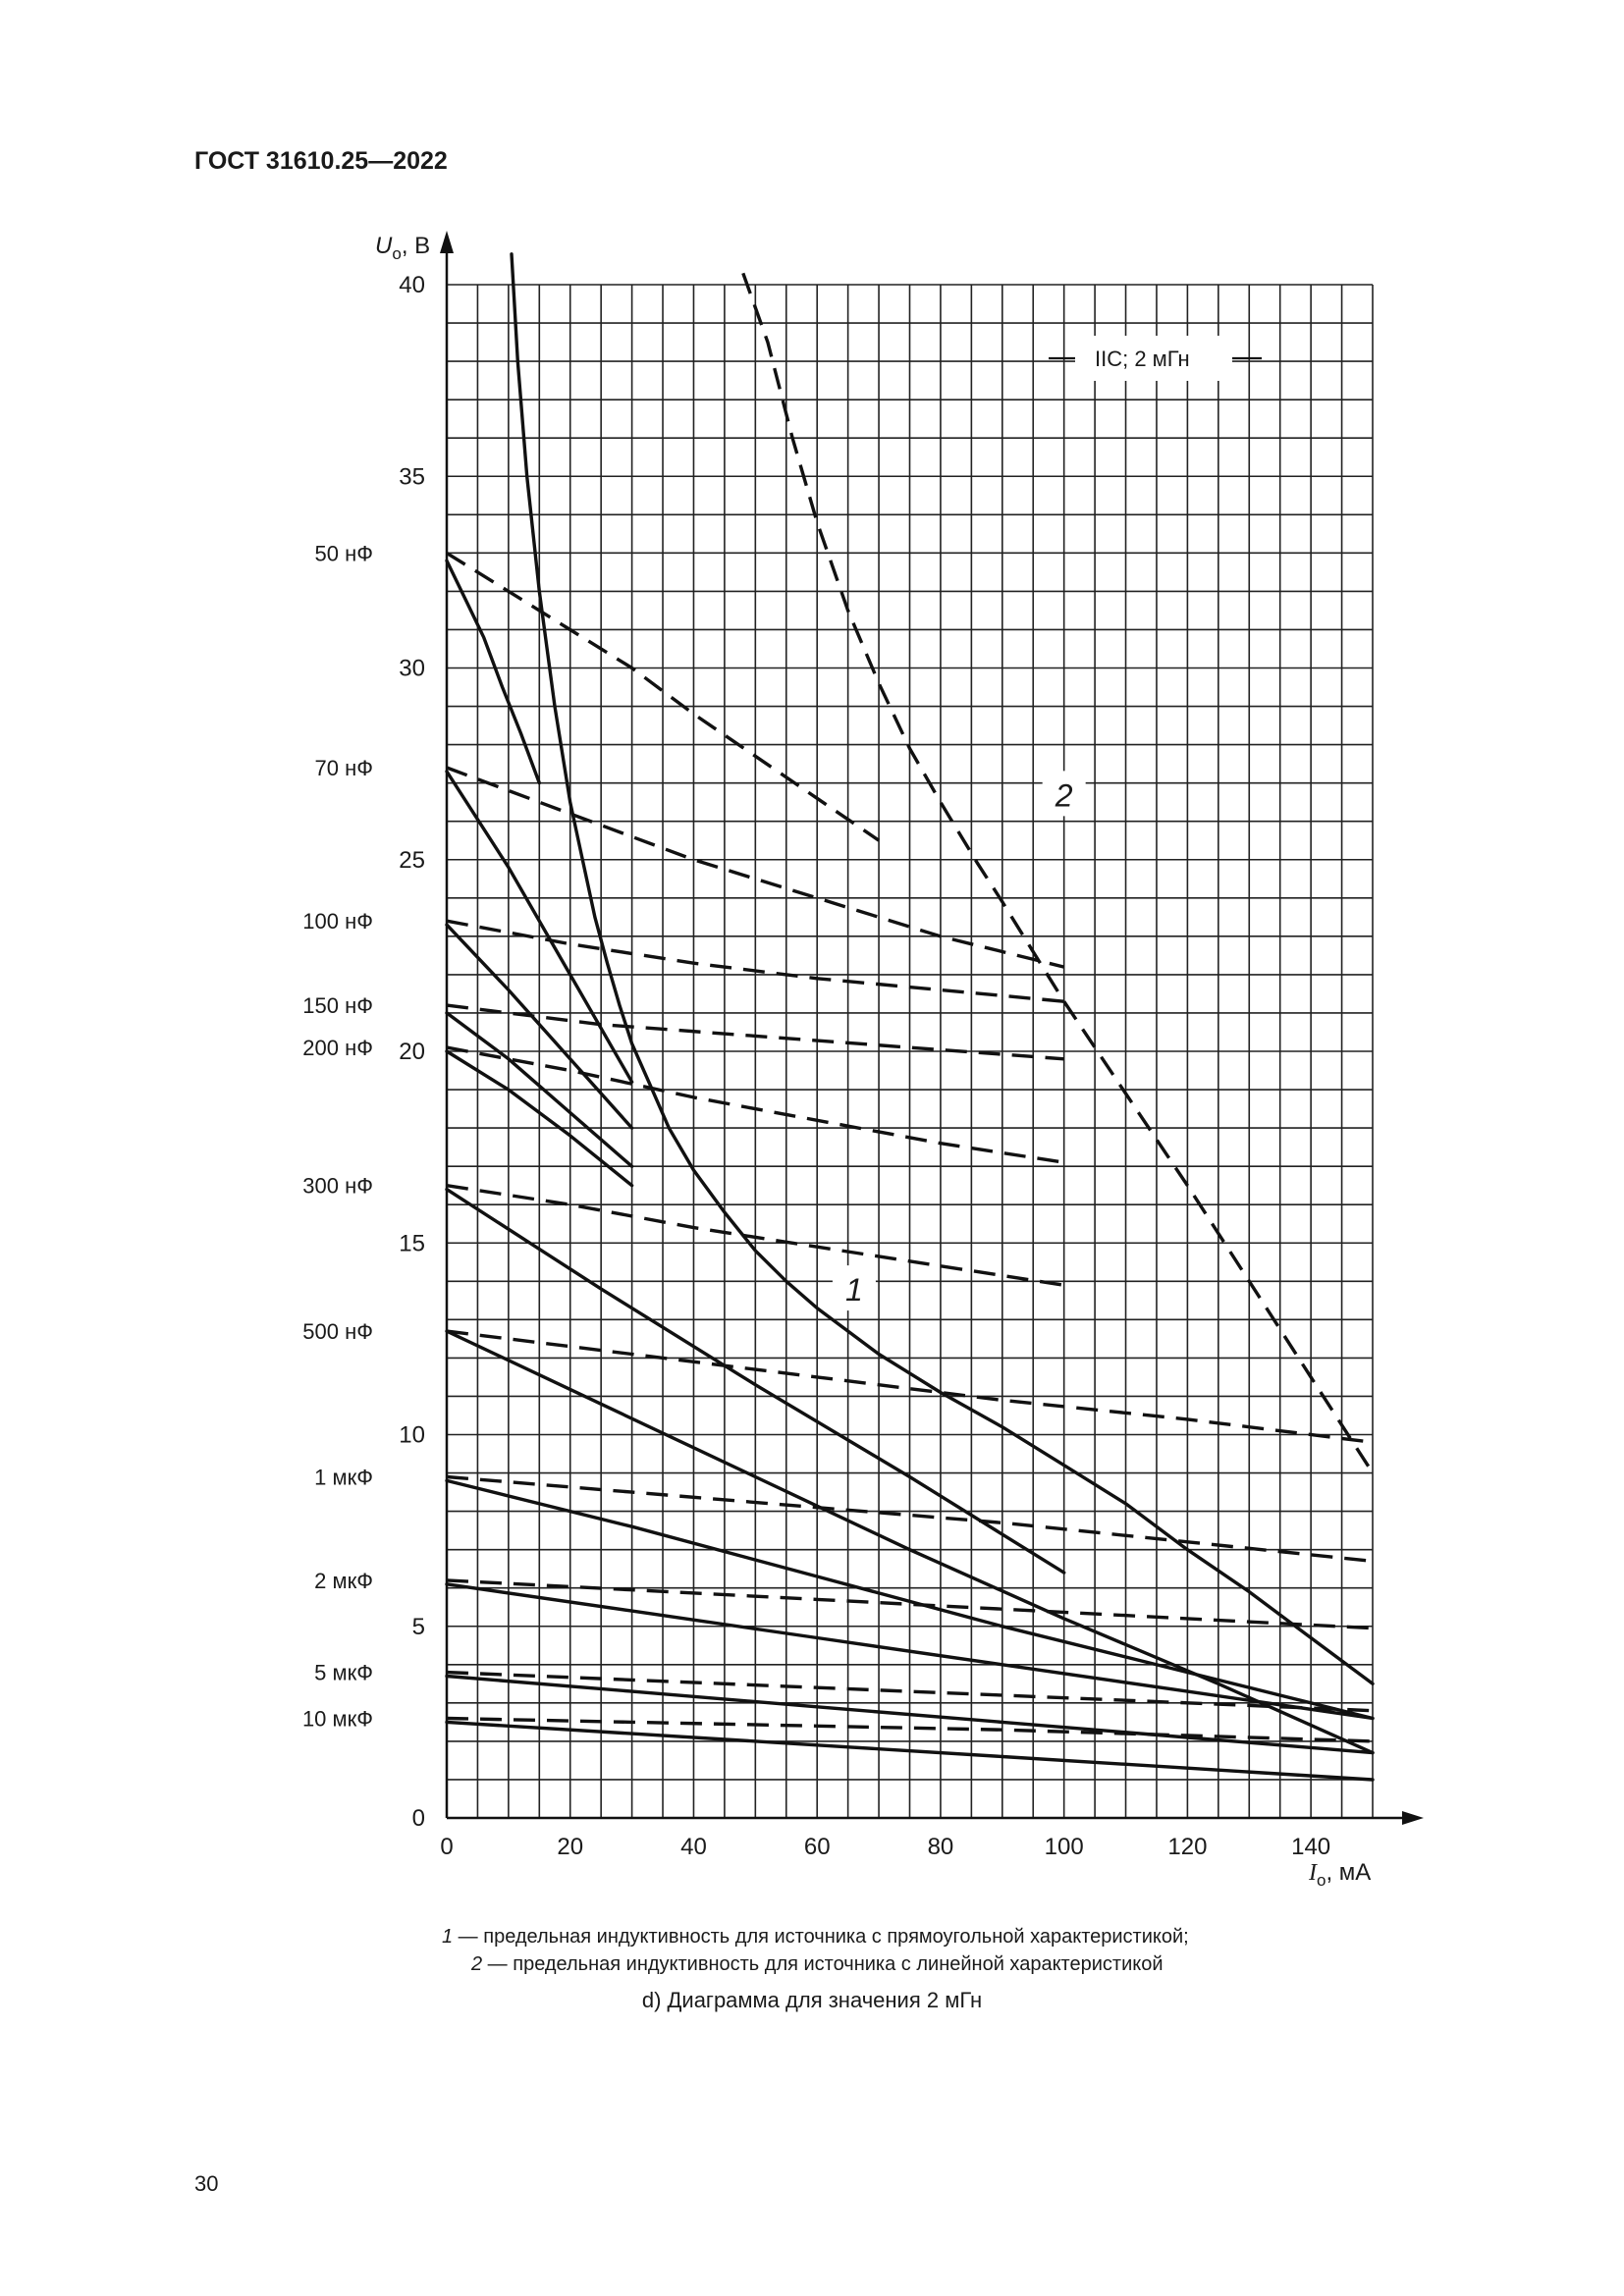 This screenshot has width=1624, height=2296. What do you see at coordinates (693, 1847) in the screenshot?
I see `x-tick-label: 40` at bounding box center [693, 1847].